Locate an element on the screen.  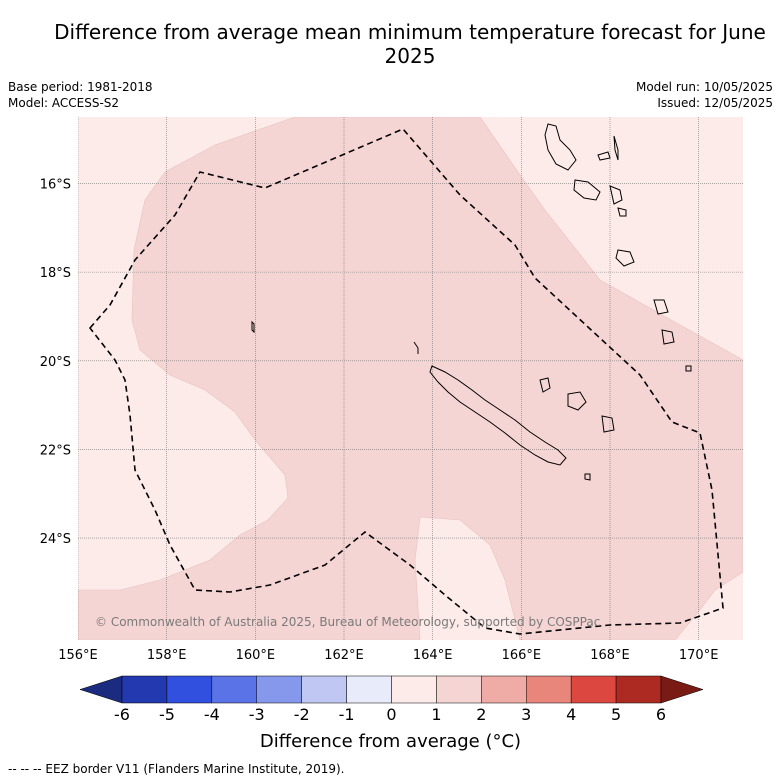
vanuatu-erromango is located at coordinates (625, 258).